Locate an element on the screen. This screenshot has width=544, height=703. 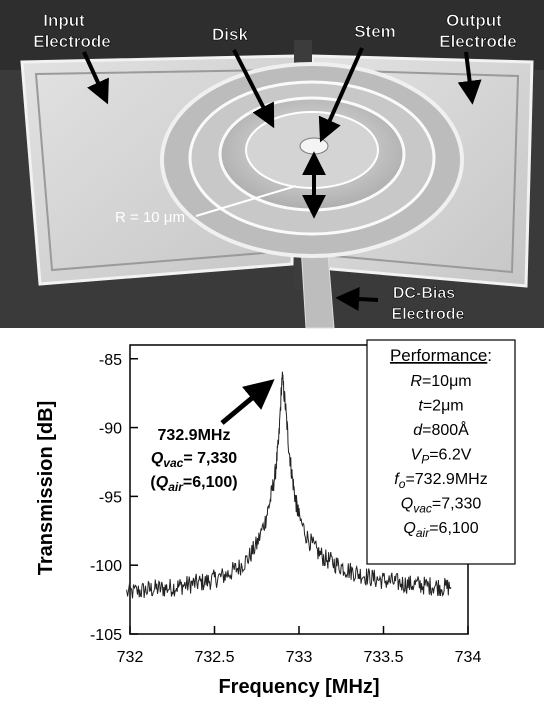
performance-title-colon: : is located at coordinates (489, 355).